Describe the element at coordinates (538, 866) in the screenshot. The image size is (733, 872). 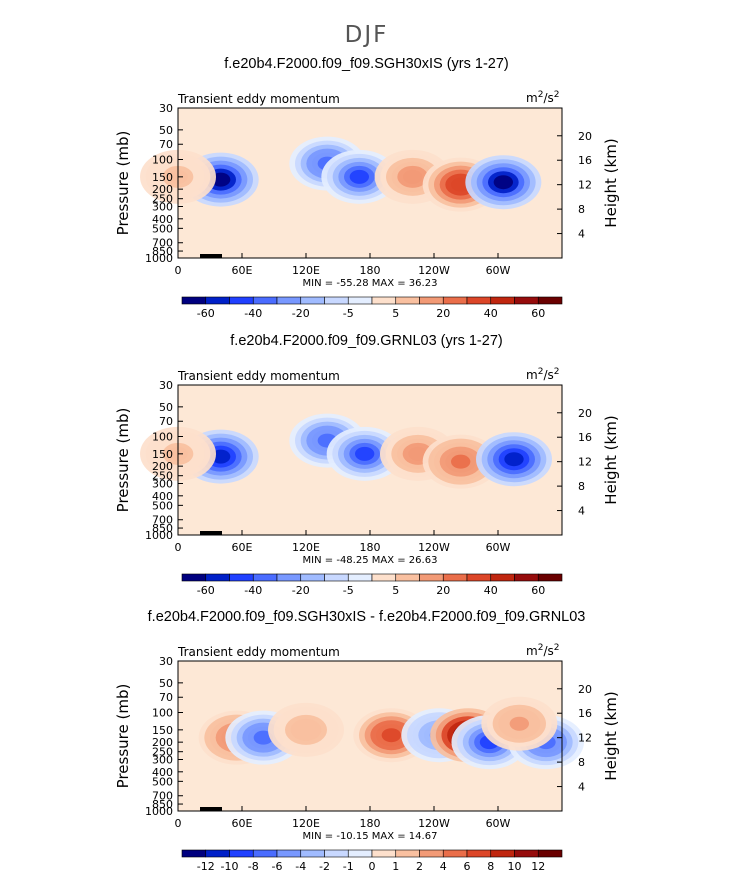
I see `colorbar-label-14: 12` at that location.